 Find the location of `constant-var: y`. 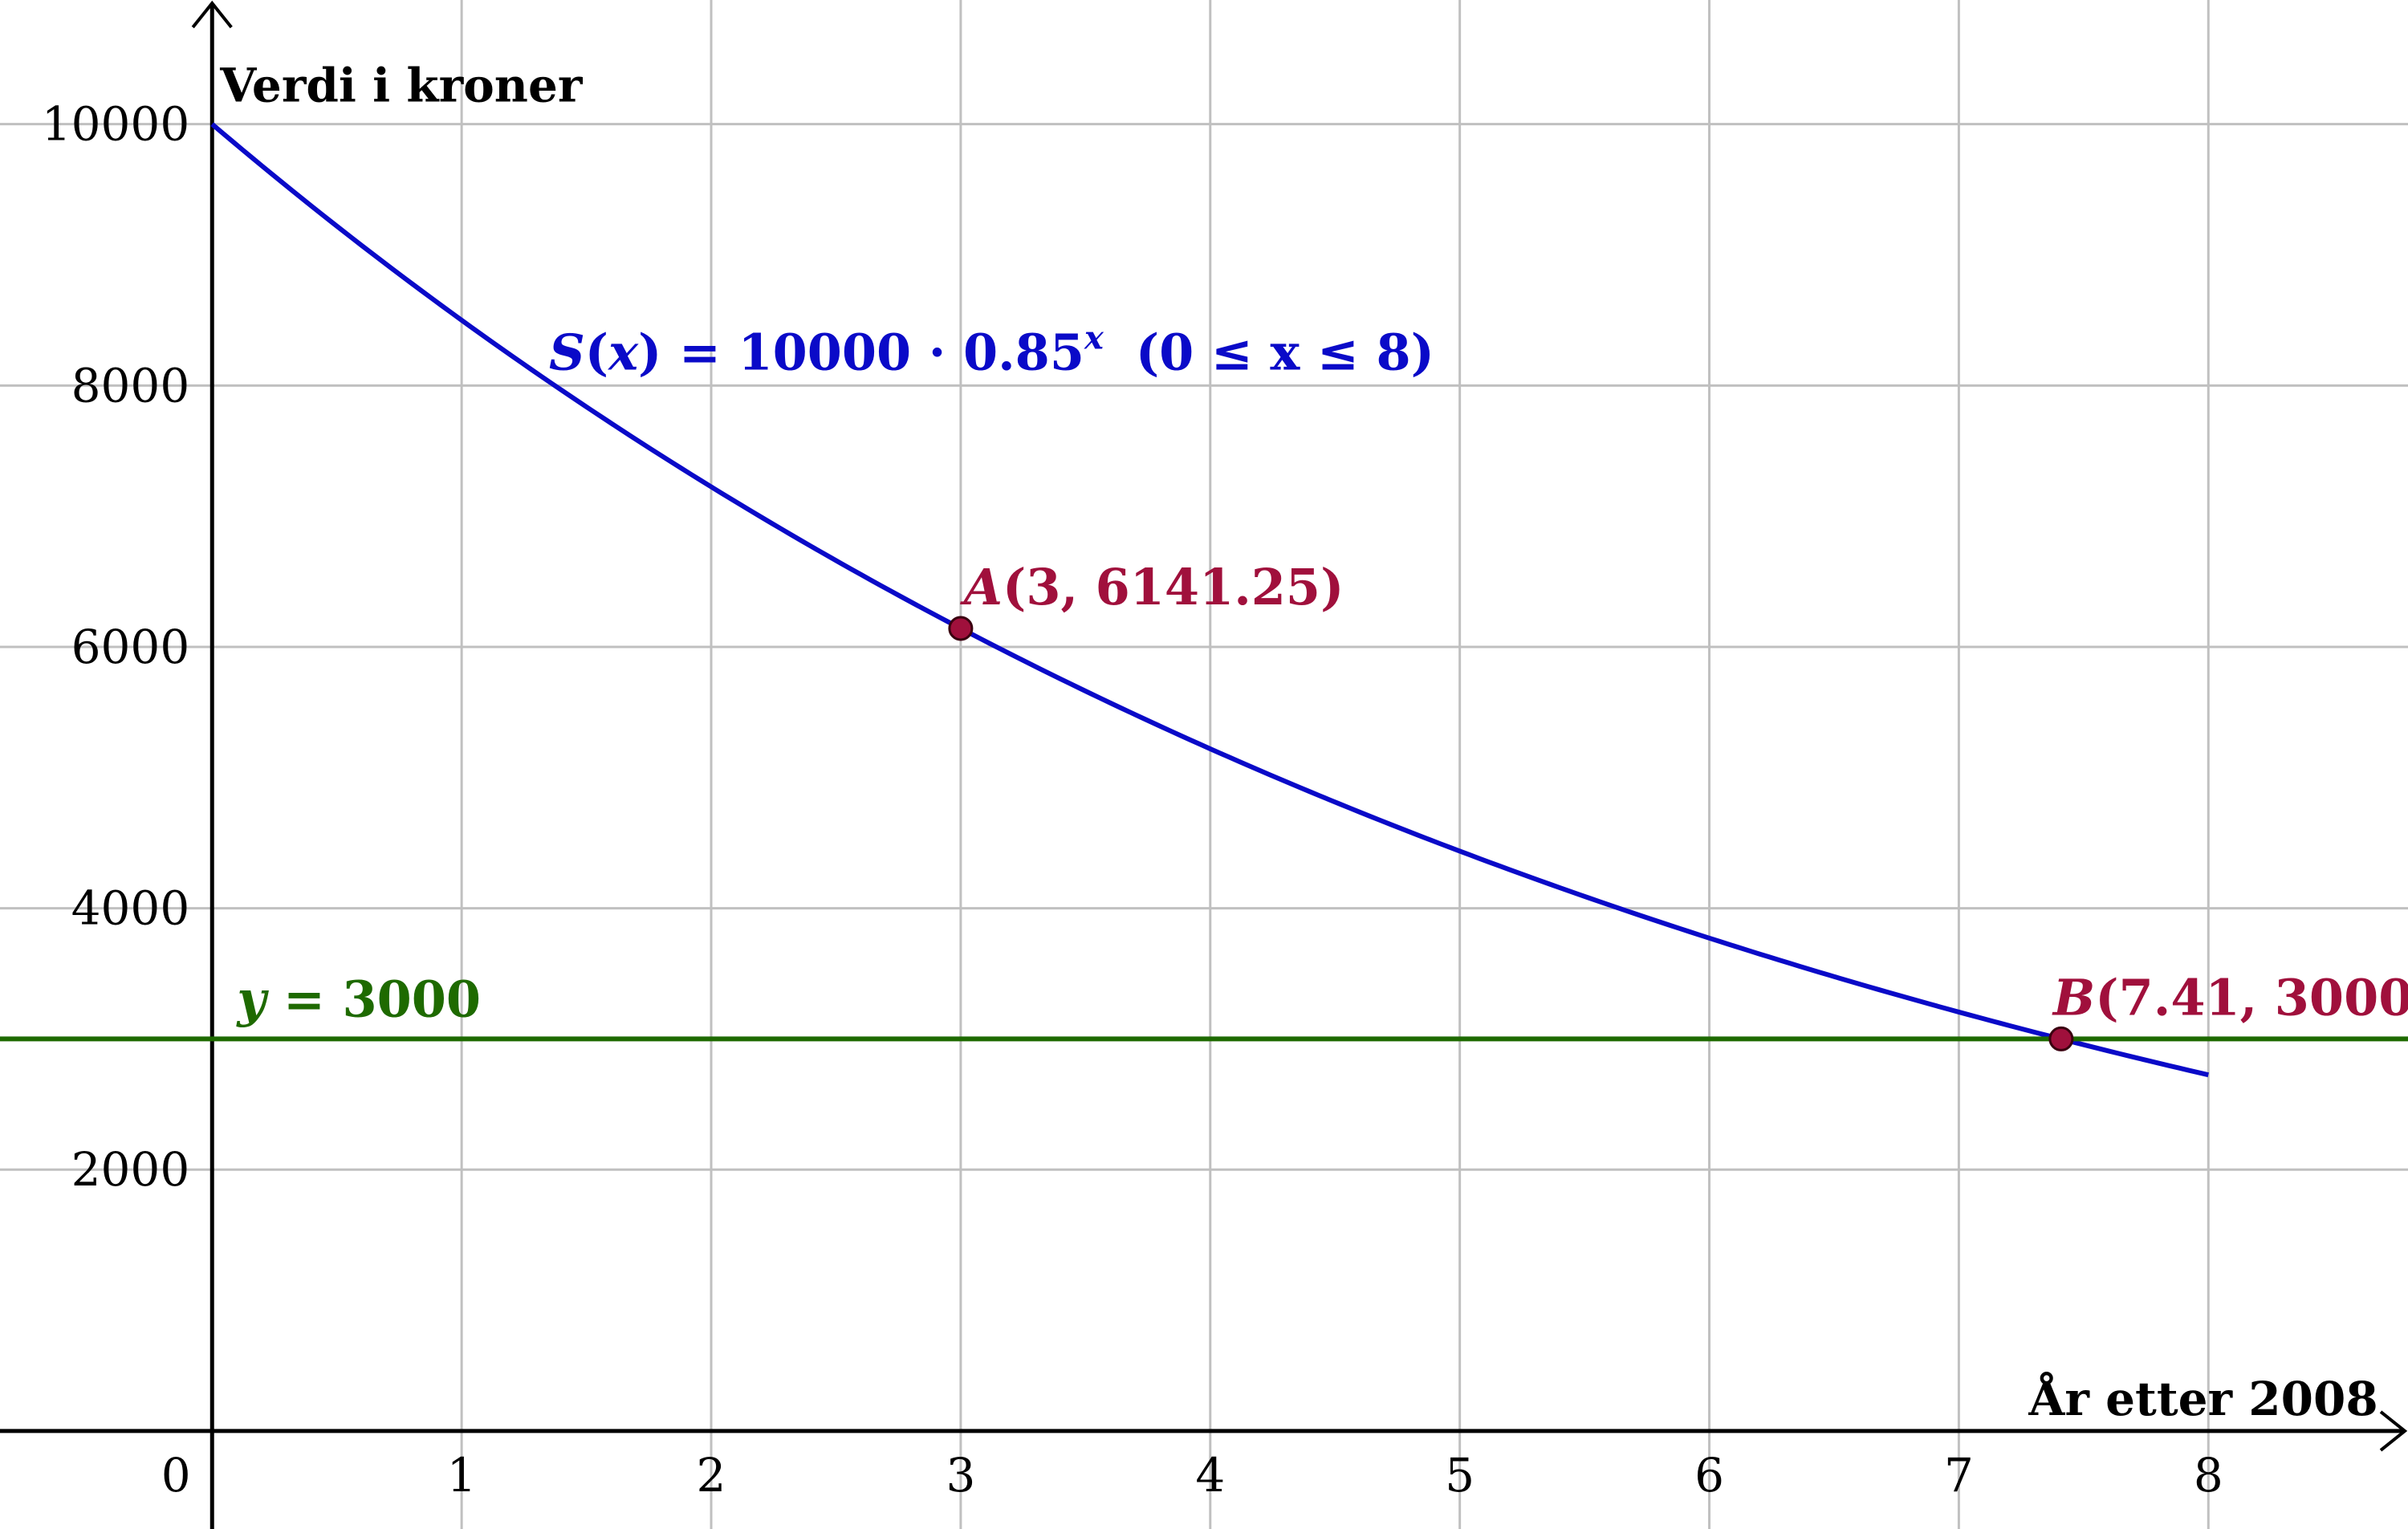

constant-var: y is located at coordinates (252, 999).